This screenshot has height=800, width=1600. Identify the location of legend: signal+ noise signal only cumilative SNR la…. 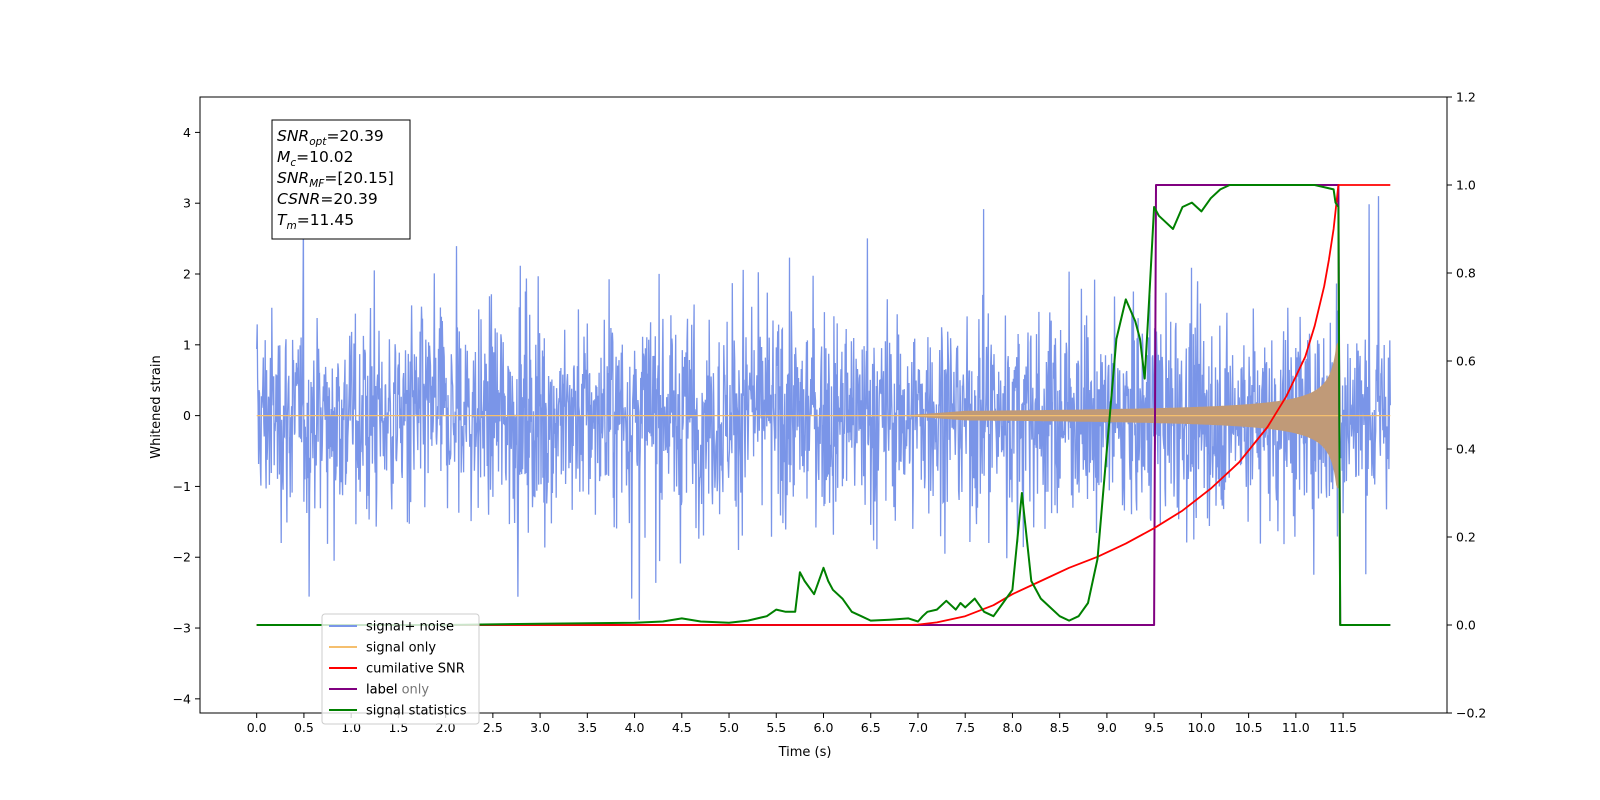
(400, 669).